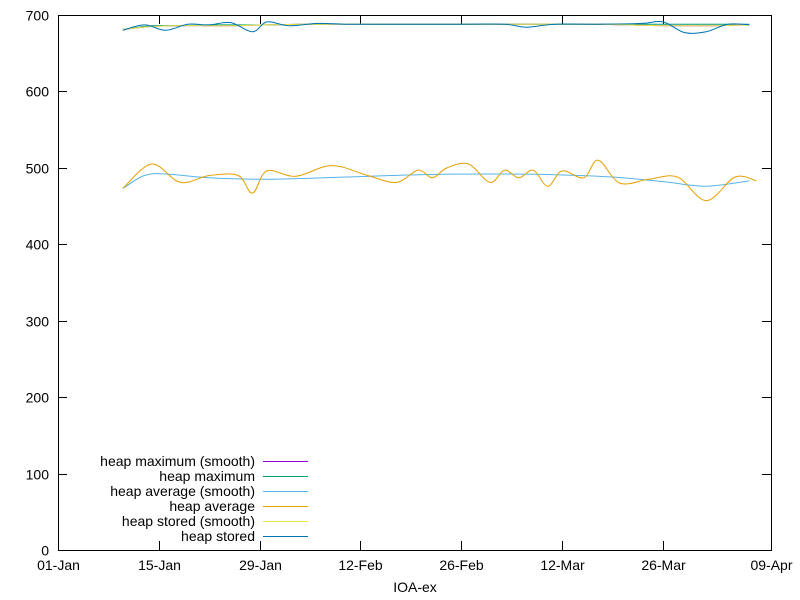 This screenshot has height=600, width=800. Describe the element at coordinates (260, 565) in the screenshot. I see `x-tick-label: 29-Jan` at that location.